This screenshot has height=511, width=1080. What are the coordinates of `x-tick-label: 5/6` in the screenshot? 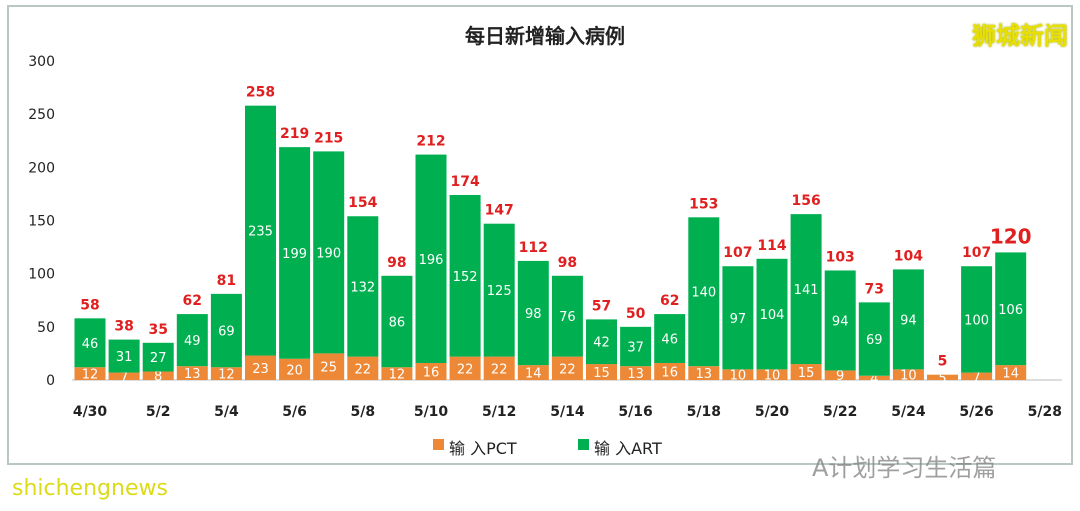 It's located at (294, 412).